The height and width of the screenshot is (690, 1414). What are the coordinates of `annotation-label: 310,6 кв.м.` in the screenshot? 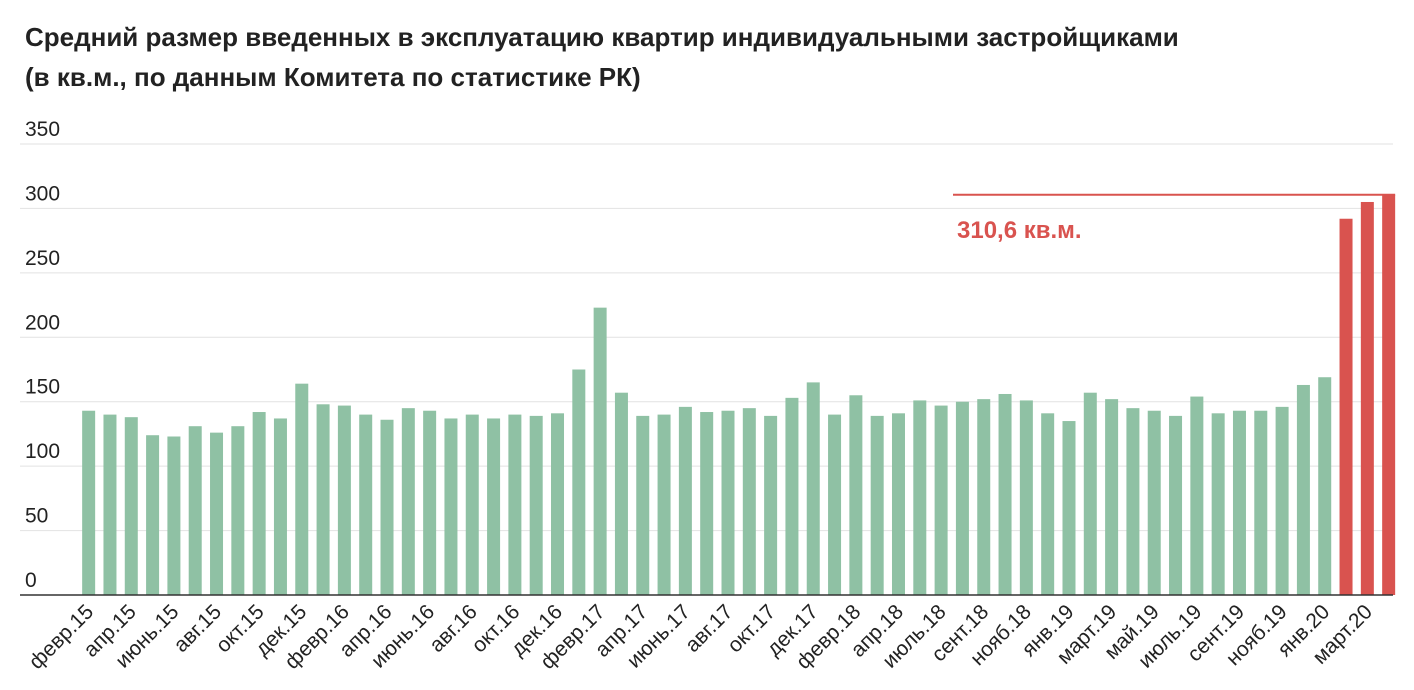 It's located at (1019, 230).